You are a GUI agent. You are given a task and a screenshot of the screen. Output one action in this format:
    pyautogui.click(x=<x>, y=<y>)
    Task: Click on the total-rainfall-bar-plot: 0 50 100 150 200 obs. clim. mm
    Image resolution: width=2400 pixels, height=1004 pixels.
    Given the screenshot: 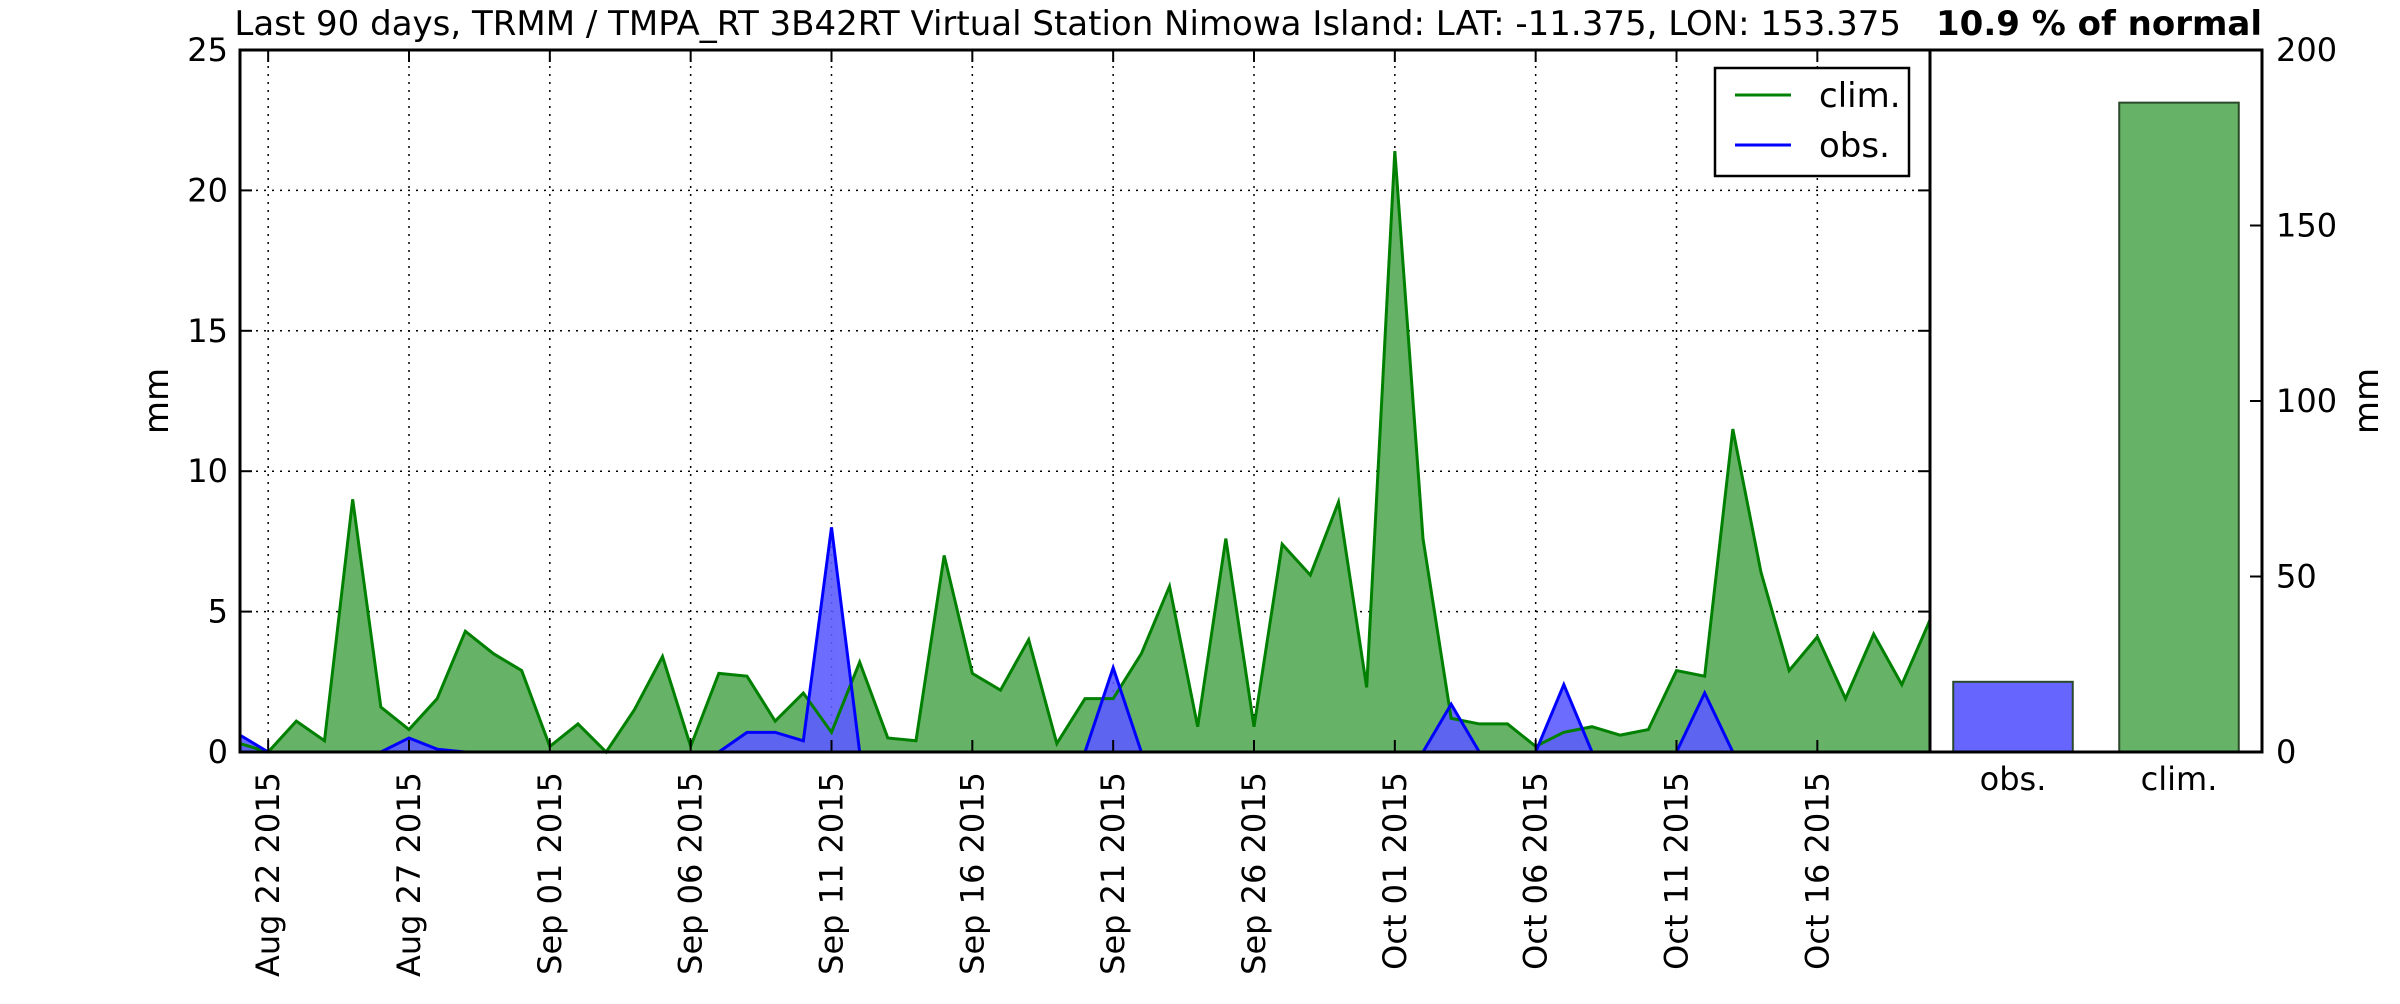 What is the action you would take?
    pyautogui.click(x=2157, y=414)
    